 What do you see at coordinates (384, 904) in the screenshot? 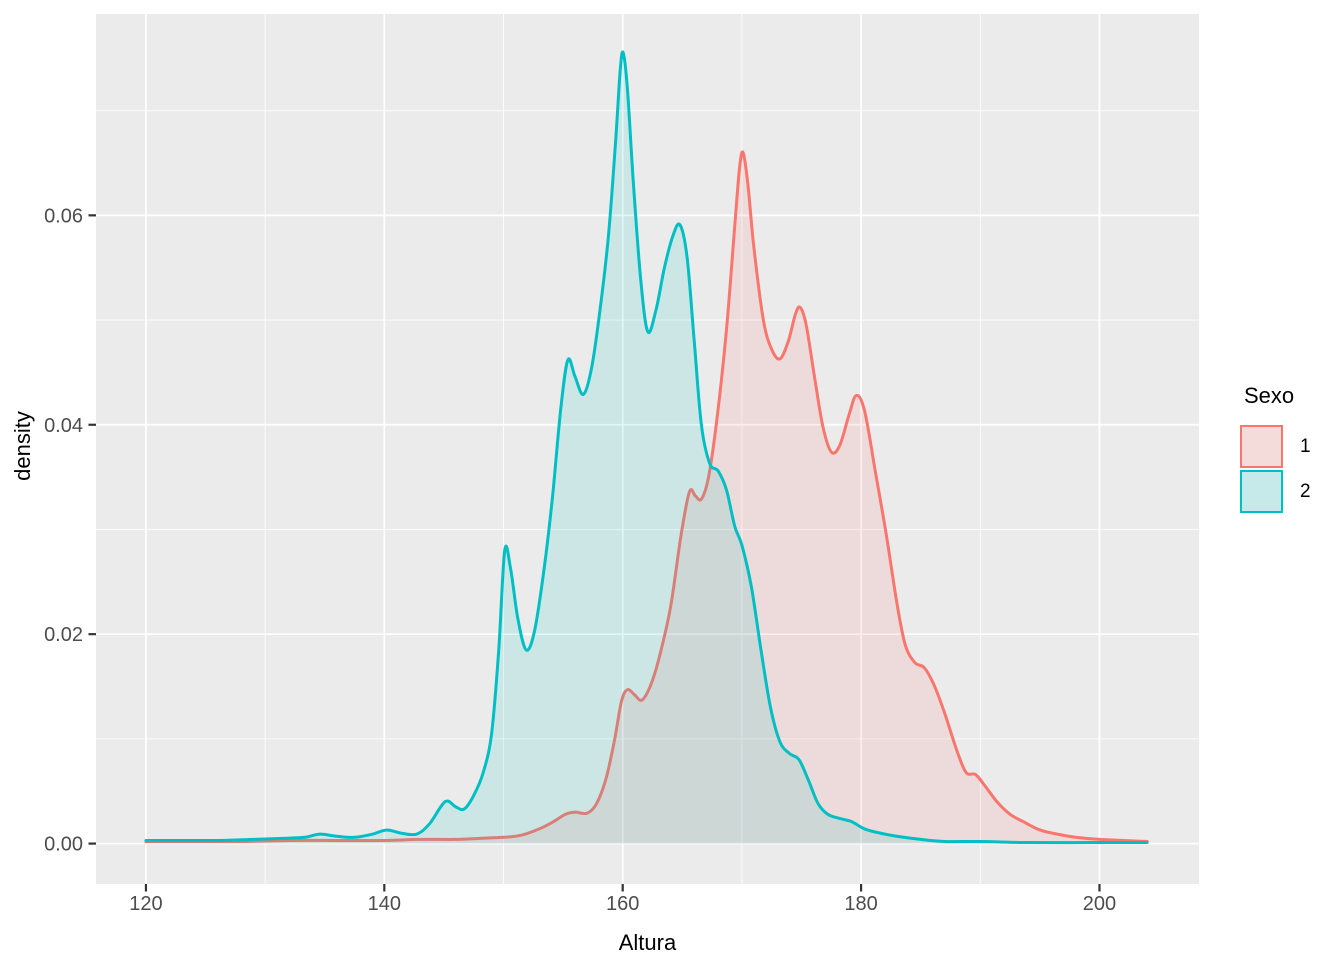
I see `x-tick-label: 140` at bounding box center [384, 904].